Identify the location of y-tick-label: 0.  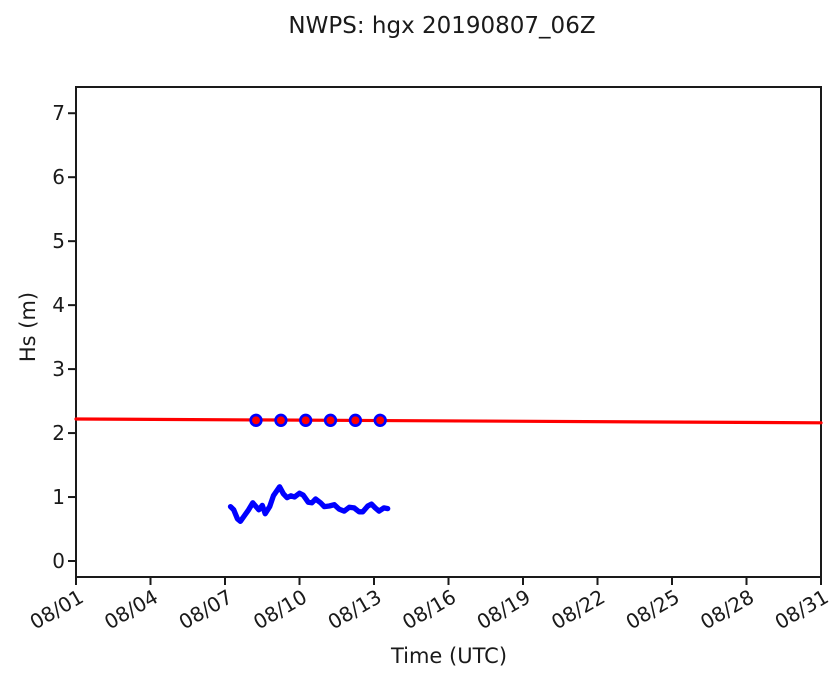
(58, 561).